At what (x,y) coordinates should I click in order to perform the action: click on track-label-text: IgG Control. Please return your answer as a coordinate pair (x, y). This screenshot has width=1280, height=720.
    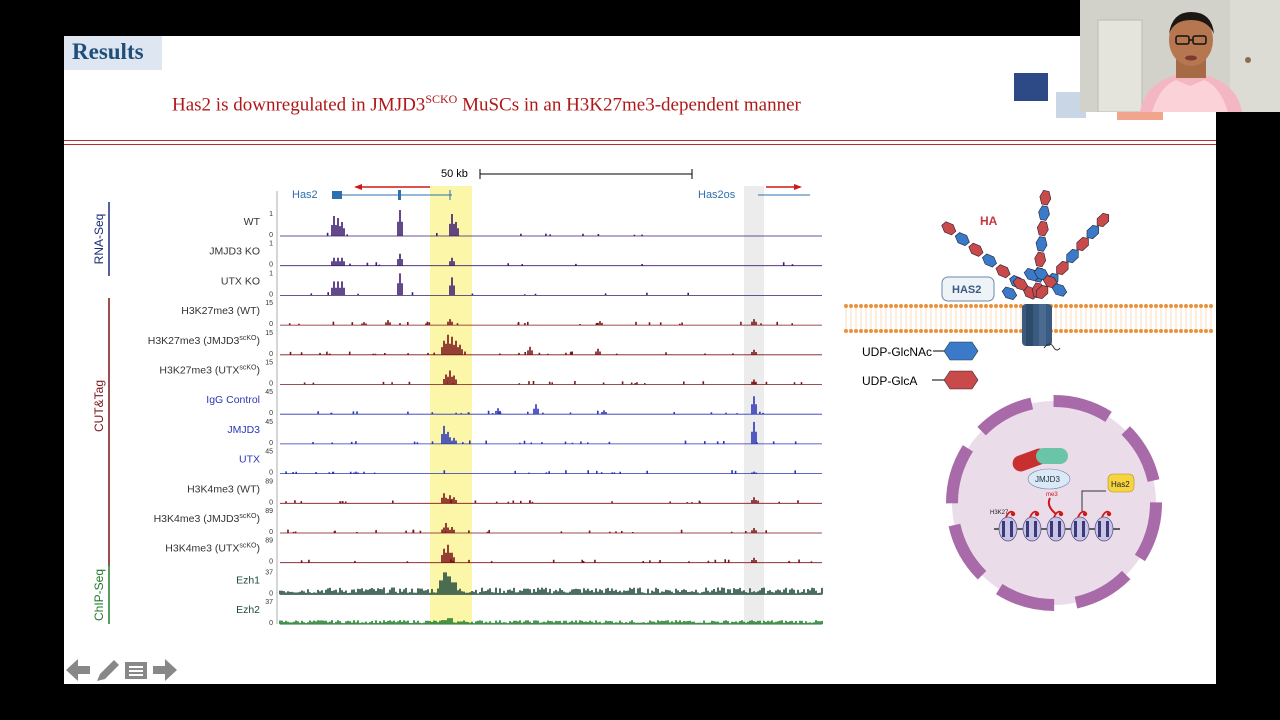
    Looking at the image, I should click on (233, 400).